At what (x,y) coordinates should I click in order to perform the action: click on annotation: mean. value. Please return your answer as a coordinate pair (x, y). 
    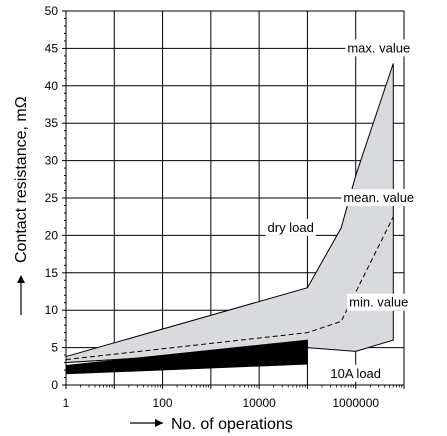
    Looking at the image, I should click on (379, 197).